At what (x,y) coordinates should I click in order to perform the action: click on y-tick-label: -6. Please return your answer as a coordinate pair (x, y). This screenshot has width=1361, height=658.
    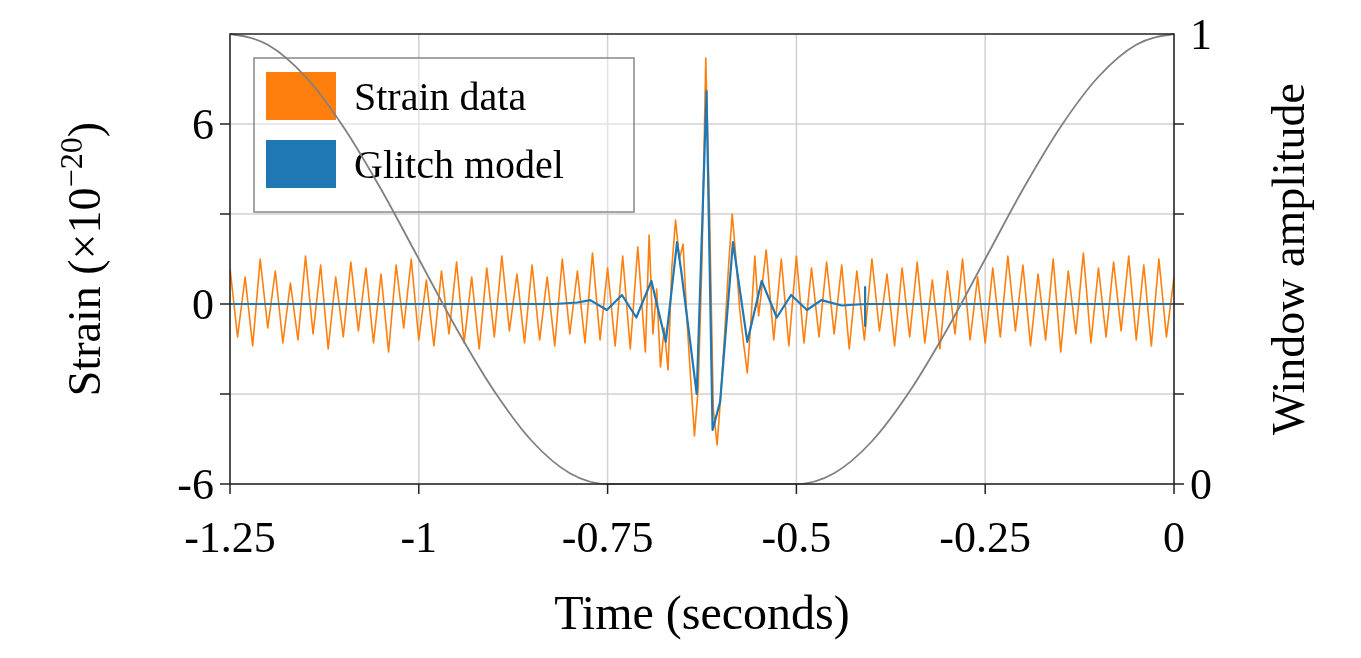
    Looking at the image, I should click on (195, 484).